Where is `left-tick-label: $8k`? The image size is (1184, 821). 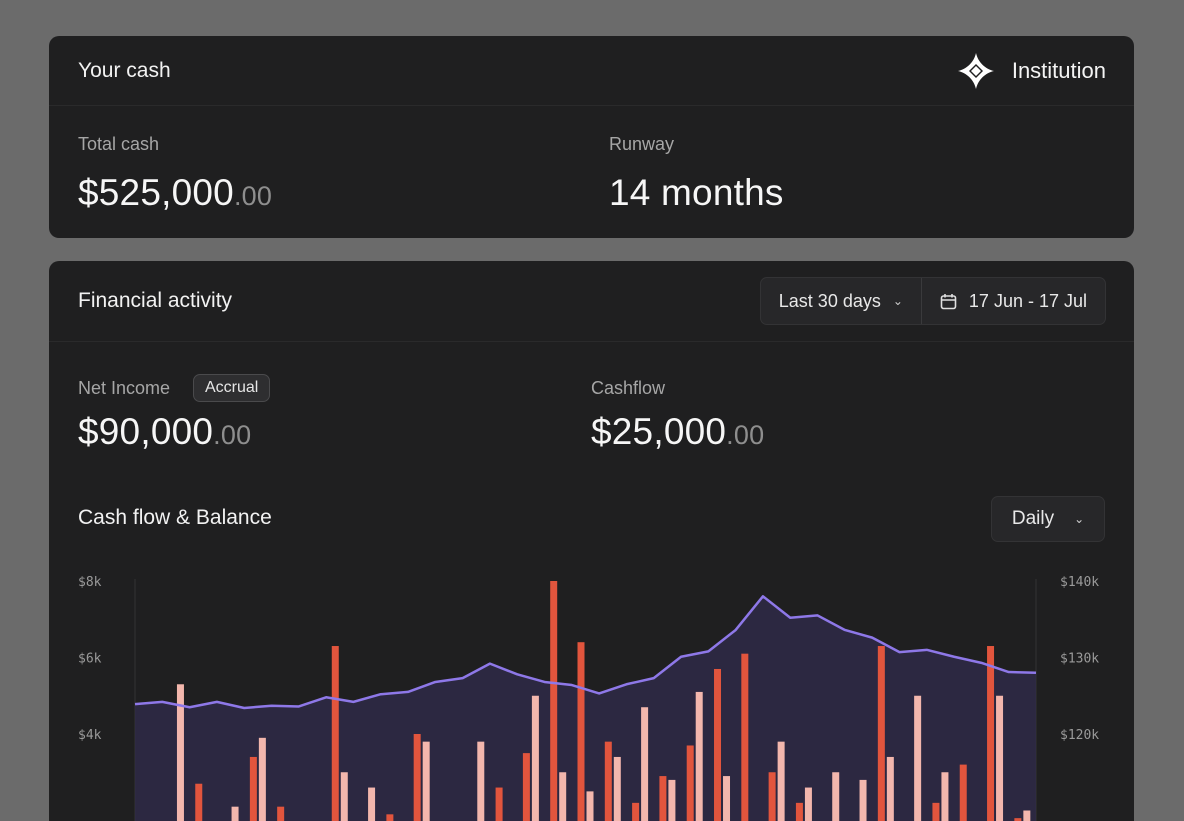 left-tick-label: $8k is located at coordinates (90, 582).